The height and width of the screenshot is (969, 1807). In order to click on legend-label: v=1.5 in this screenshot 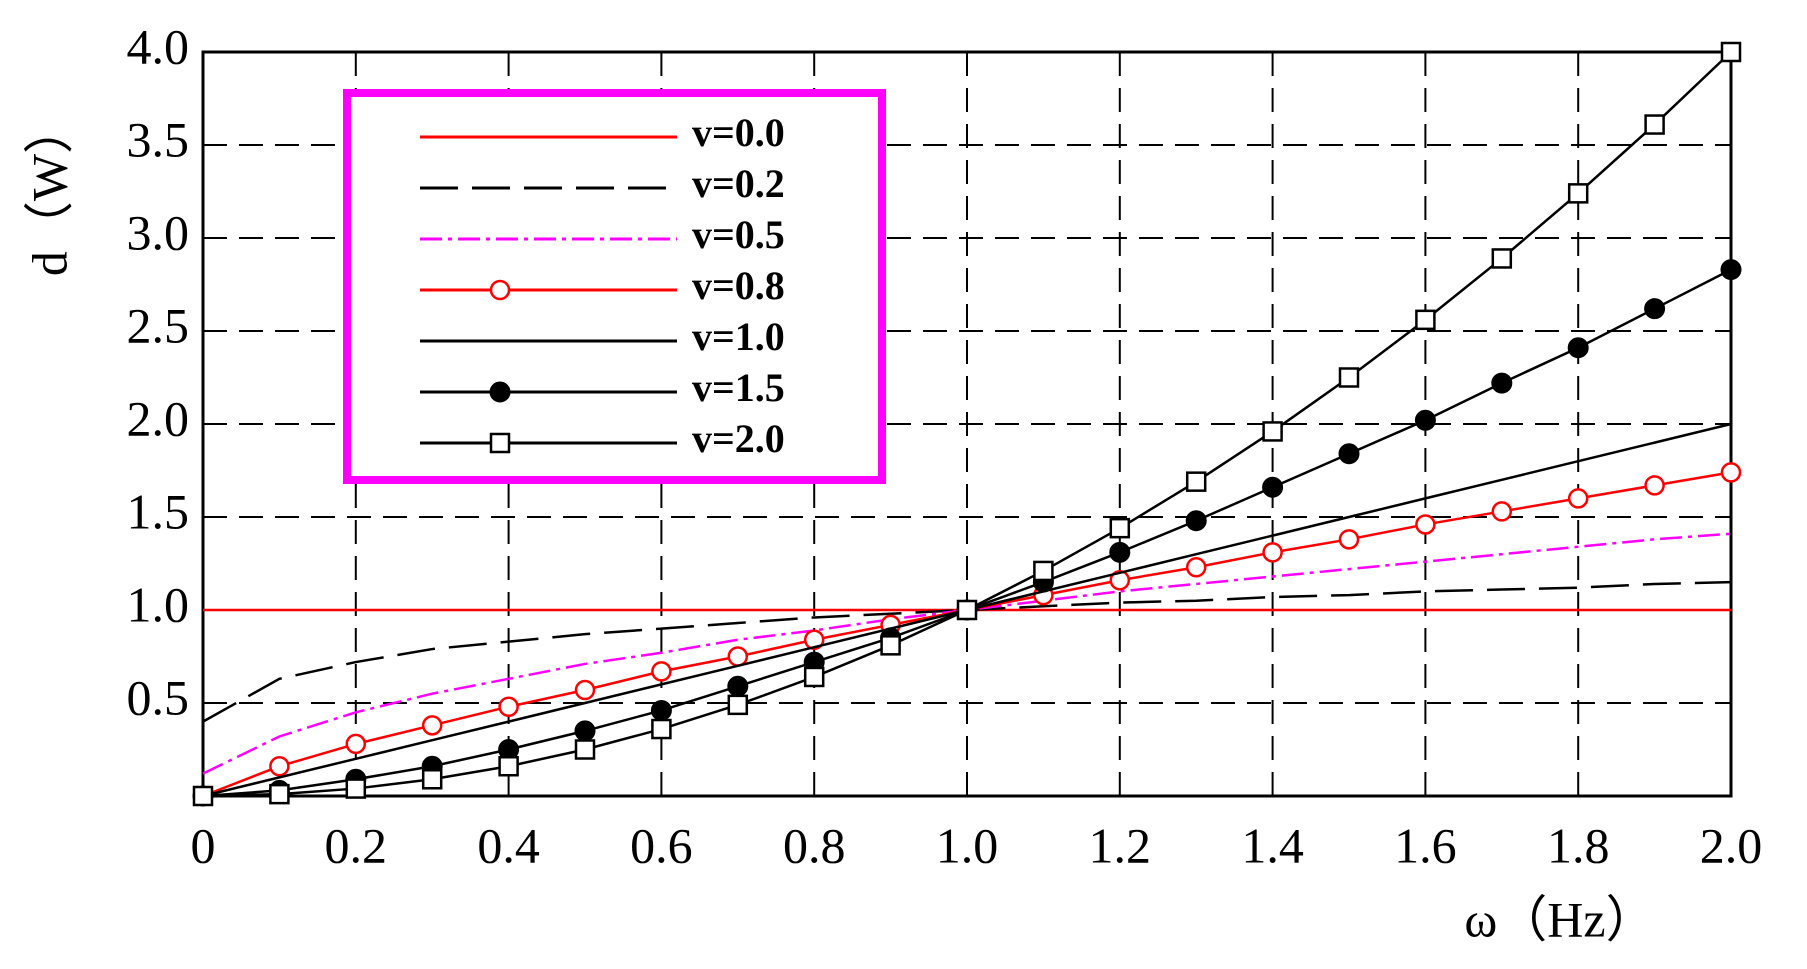, I will do `click(738, 387)`.